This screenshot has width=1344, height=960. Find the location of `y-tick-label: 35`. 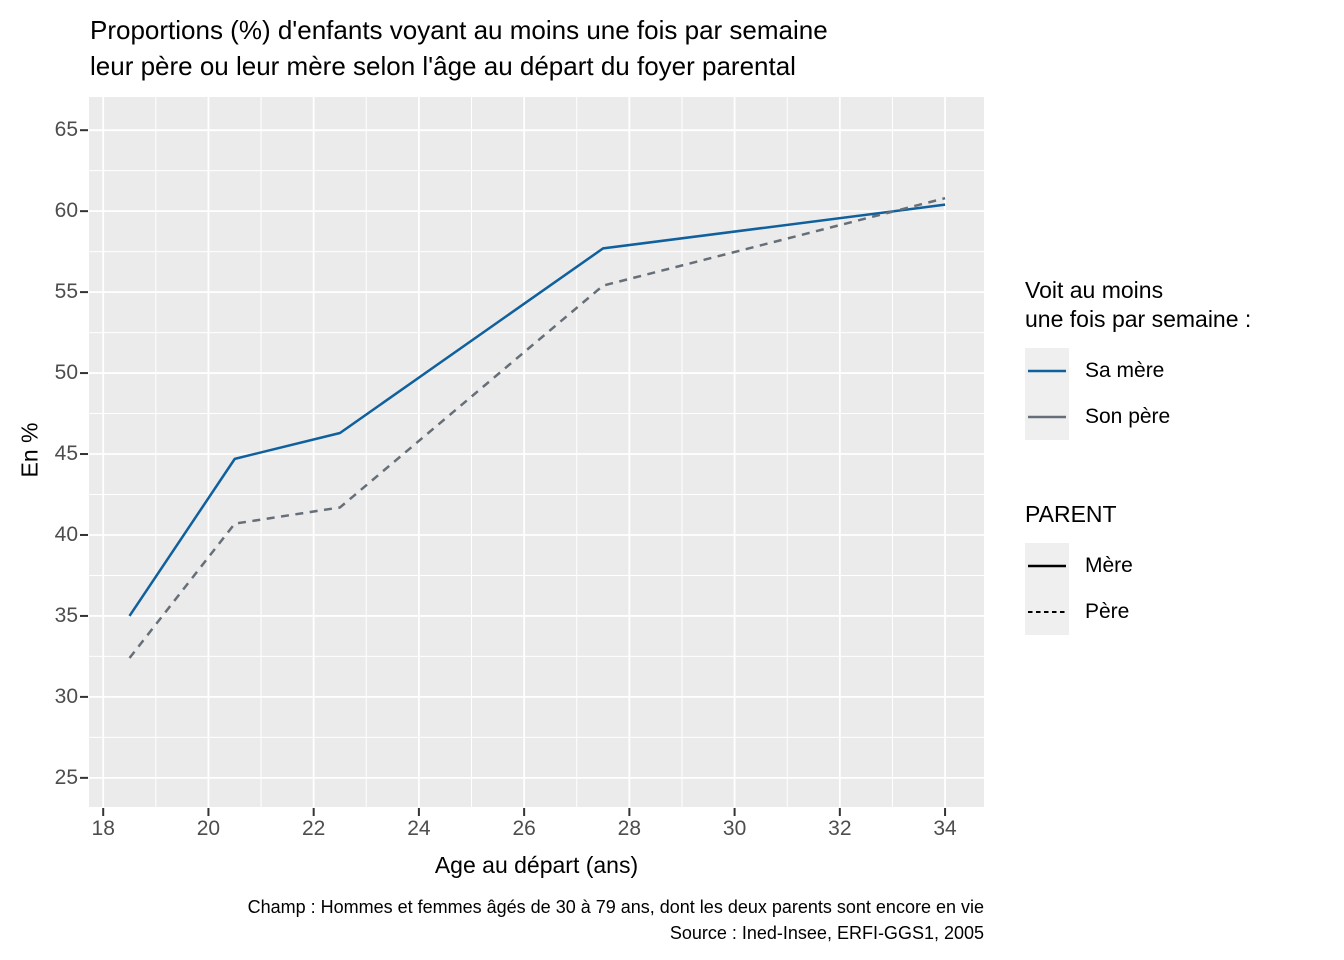

y-tick-label: 35 is located at coordinates (66, 615).